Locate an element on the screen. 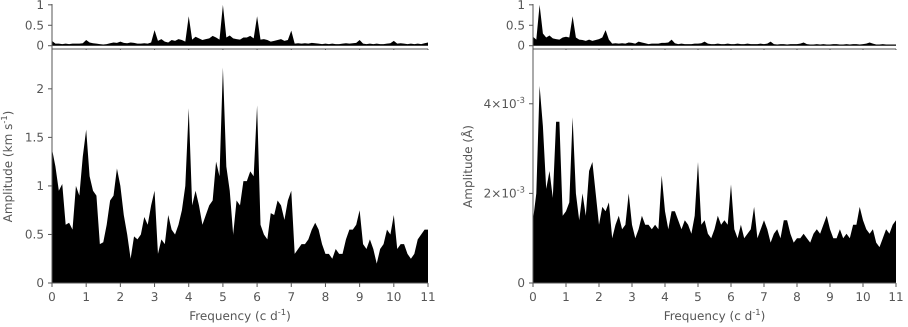  y-tick-label: 2×10$^{-3}$ is located at coordinates (504, 192).